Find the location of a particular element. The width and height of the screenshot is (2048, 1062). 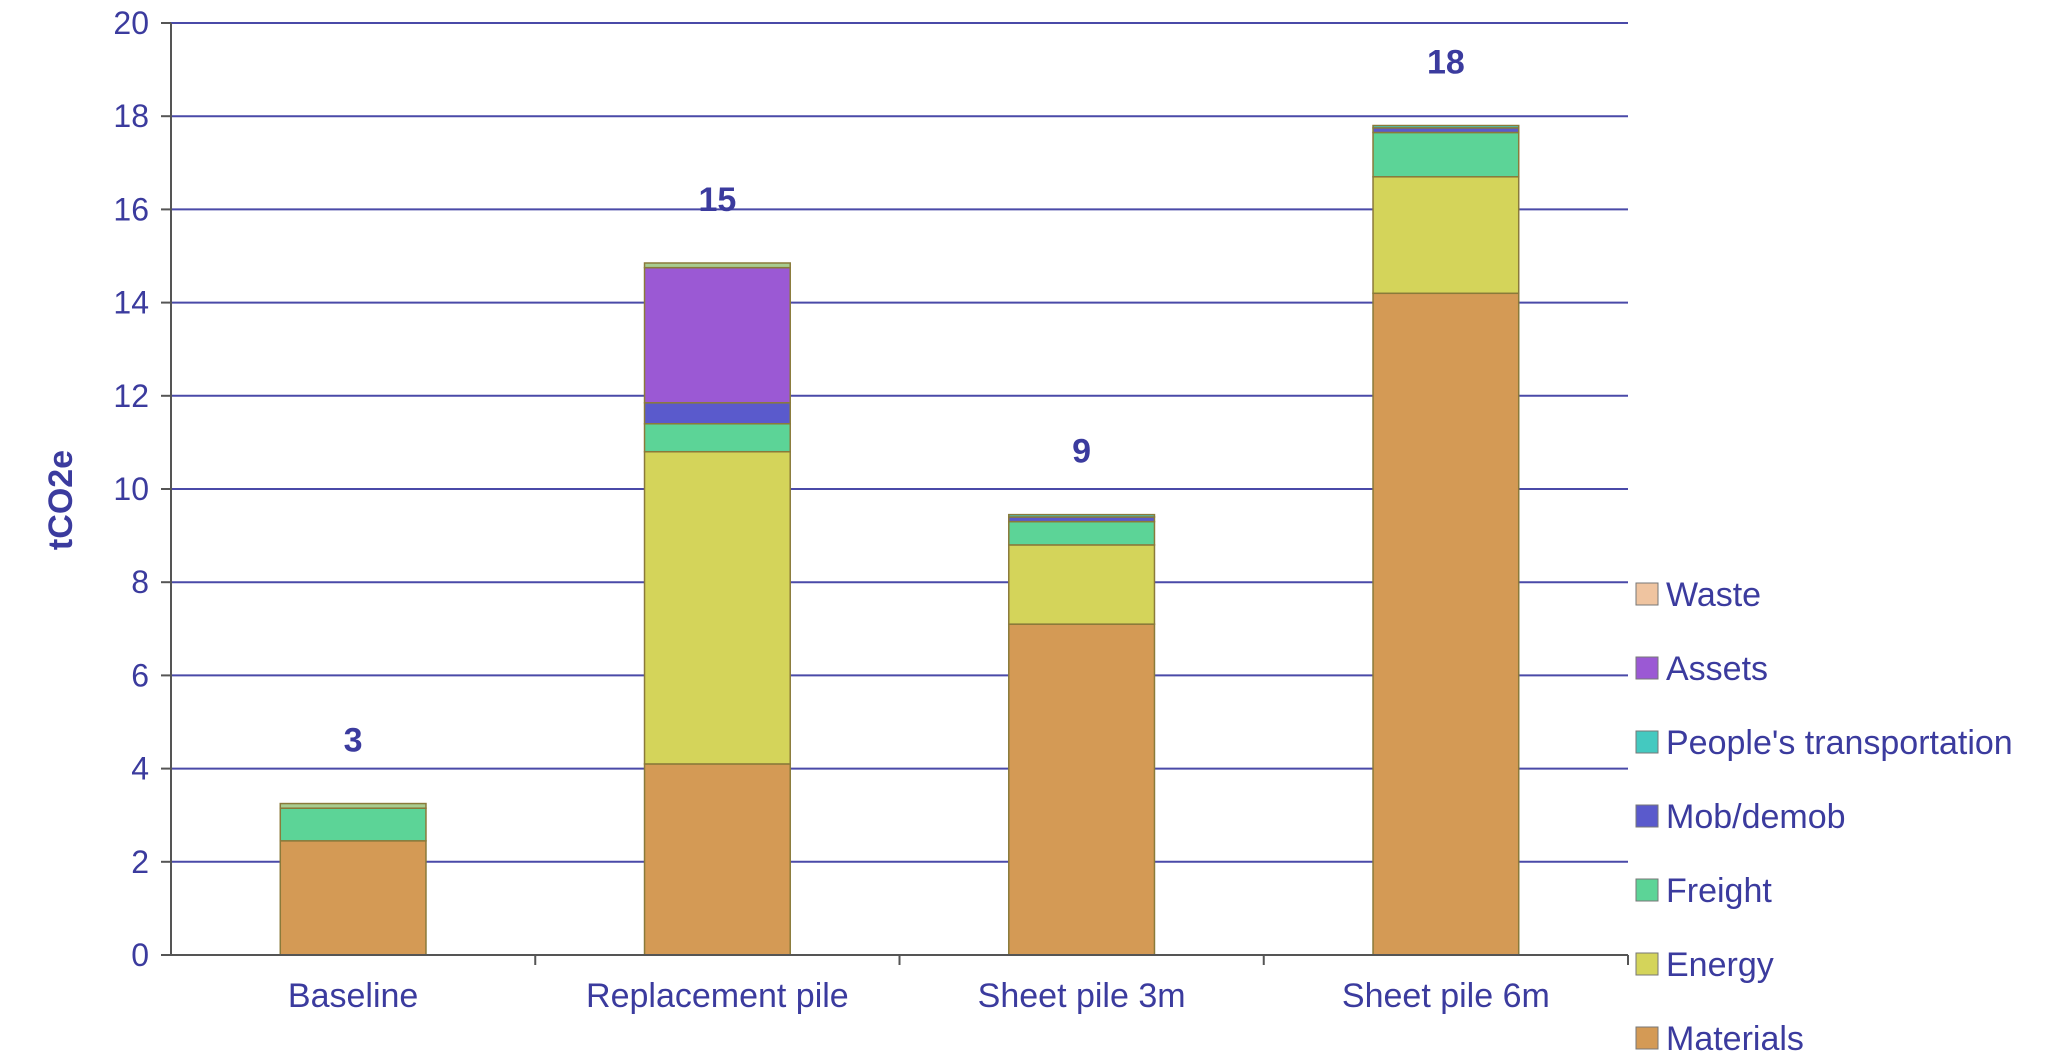

y-tick-label: 16 is located at coordinates (131, 209).